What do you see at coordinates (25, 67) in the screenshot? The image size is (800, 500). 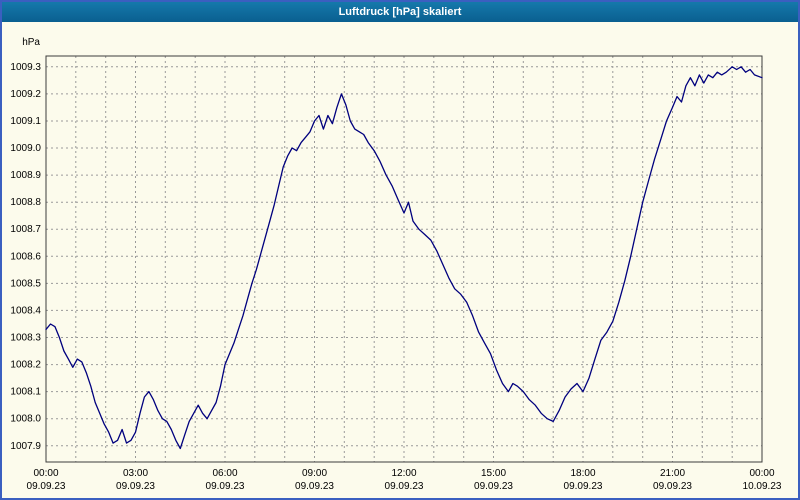 I see `svg-text: 1009.3` at bounding box center [25, 67].